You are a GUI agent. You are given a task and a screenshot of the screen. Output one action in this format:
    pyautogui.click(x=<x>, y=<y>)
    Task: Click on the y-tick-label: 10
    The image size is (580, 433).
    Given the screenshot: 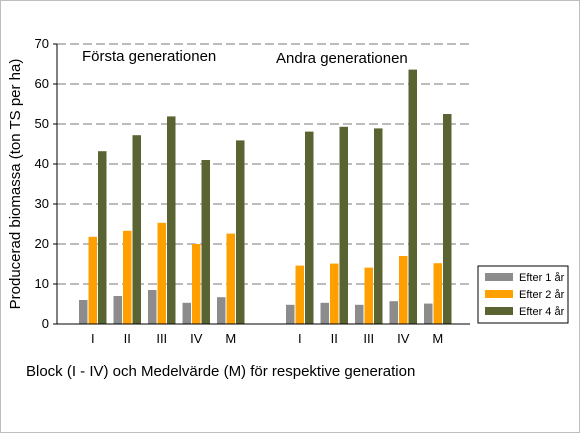 What is the action you would take?
    pyautogui.click(x=42, y=283)
    